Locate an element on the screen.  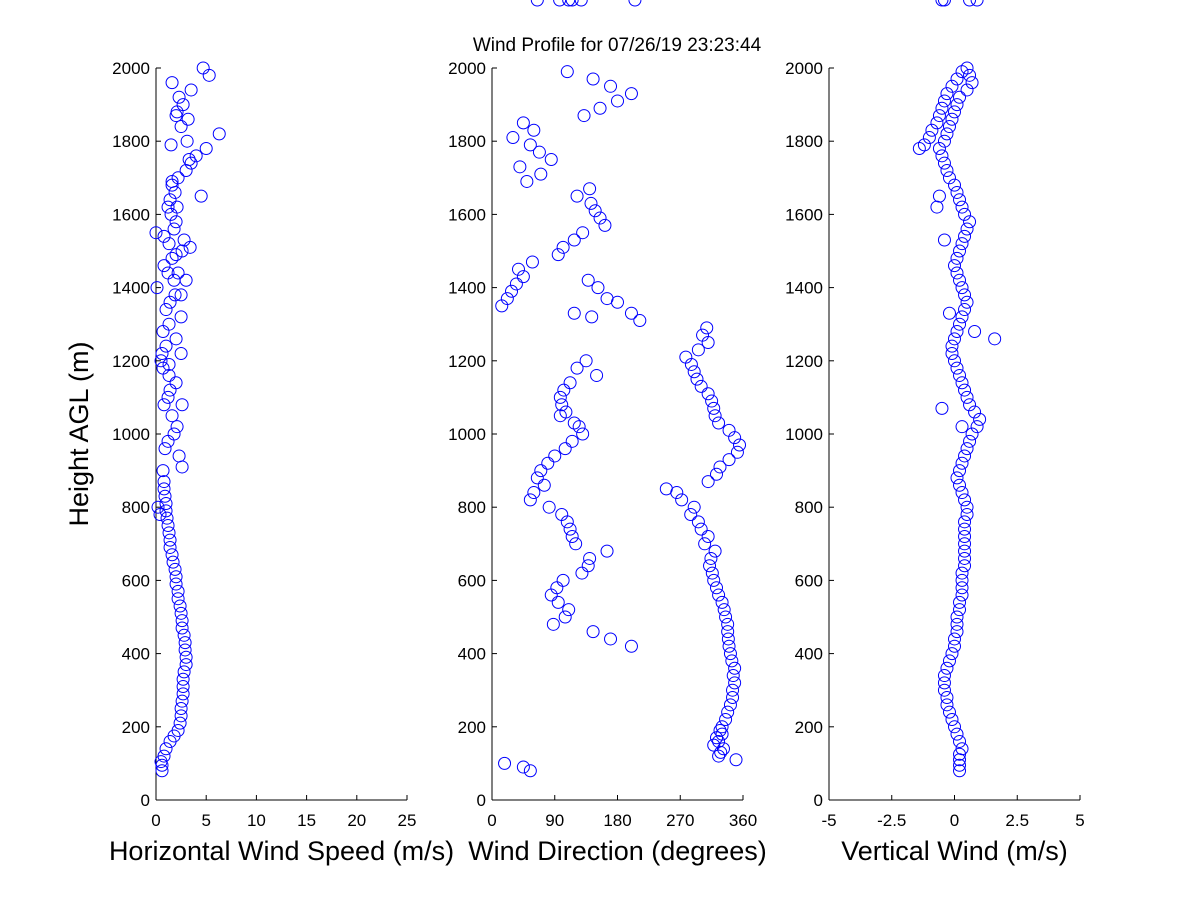
wind-direction-x-tick-label: 360 is located at coordinates (743, 820).